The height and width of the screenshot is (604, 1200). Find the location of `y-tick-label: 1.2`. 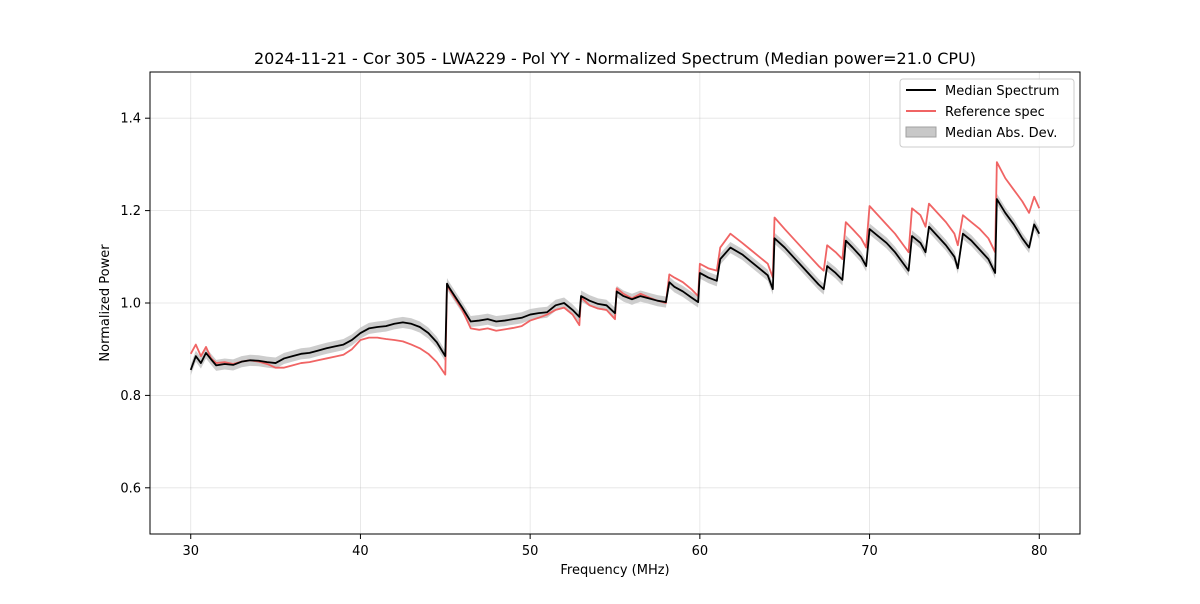

y-tick-label: 1.2 is located at coordinates (130, 211).